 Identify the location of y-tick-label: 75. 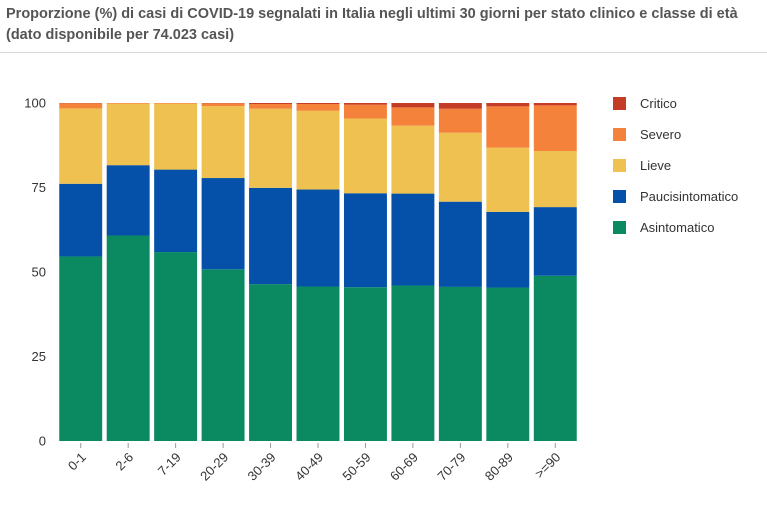
(39, 187).